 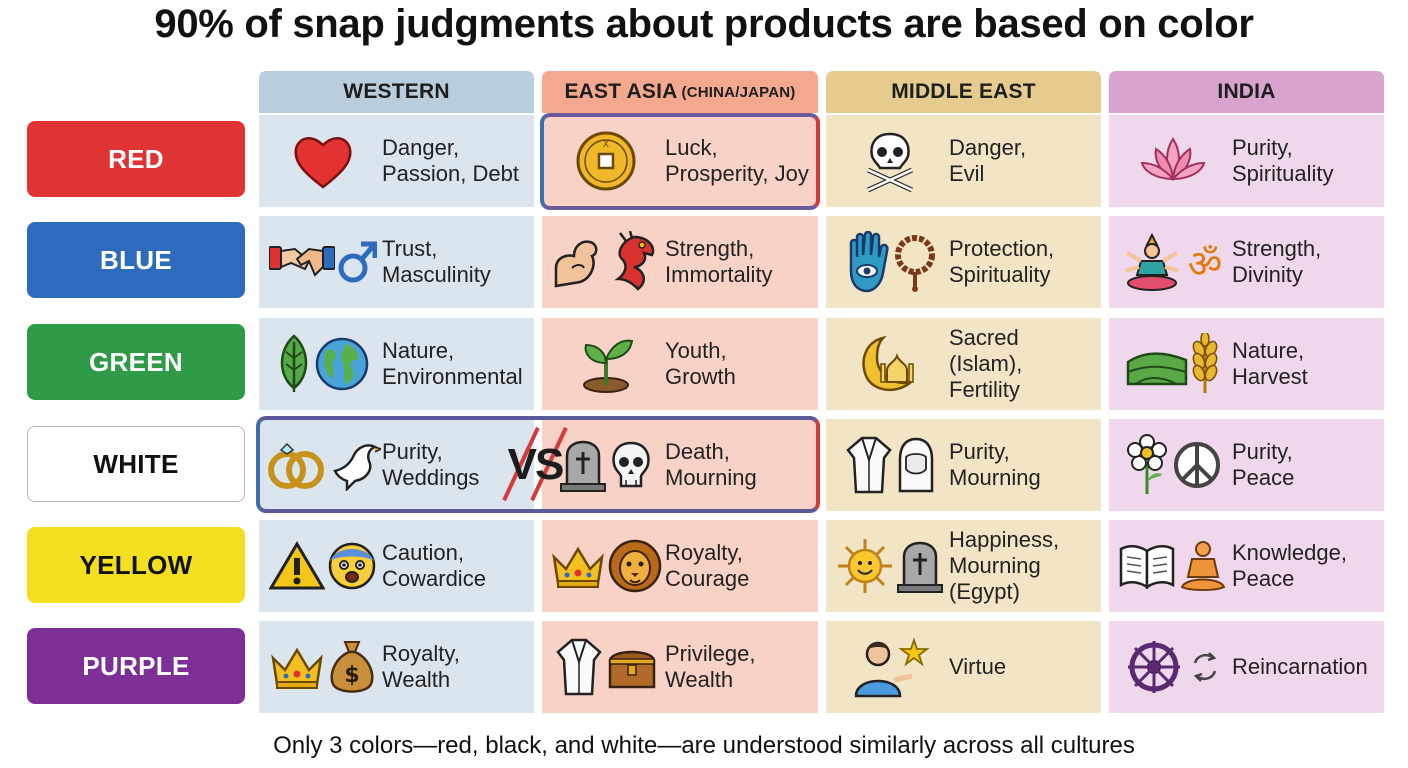 I want to click on cell-meaning: Strength, Immortality, so click(x=738, y=262).